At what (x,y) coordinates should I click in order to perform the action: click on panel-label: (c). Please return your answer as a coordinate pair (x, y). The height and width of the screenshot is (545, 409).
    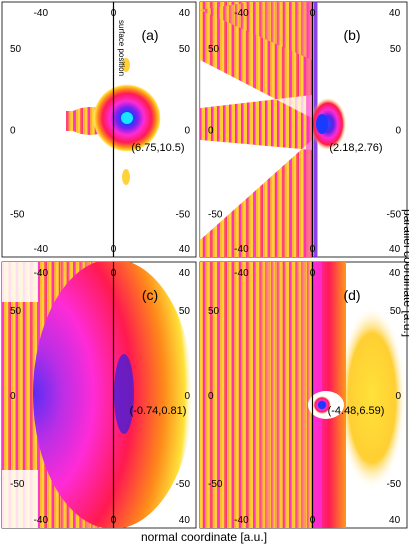
    Looking at the image, I should click on (150, 295).